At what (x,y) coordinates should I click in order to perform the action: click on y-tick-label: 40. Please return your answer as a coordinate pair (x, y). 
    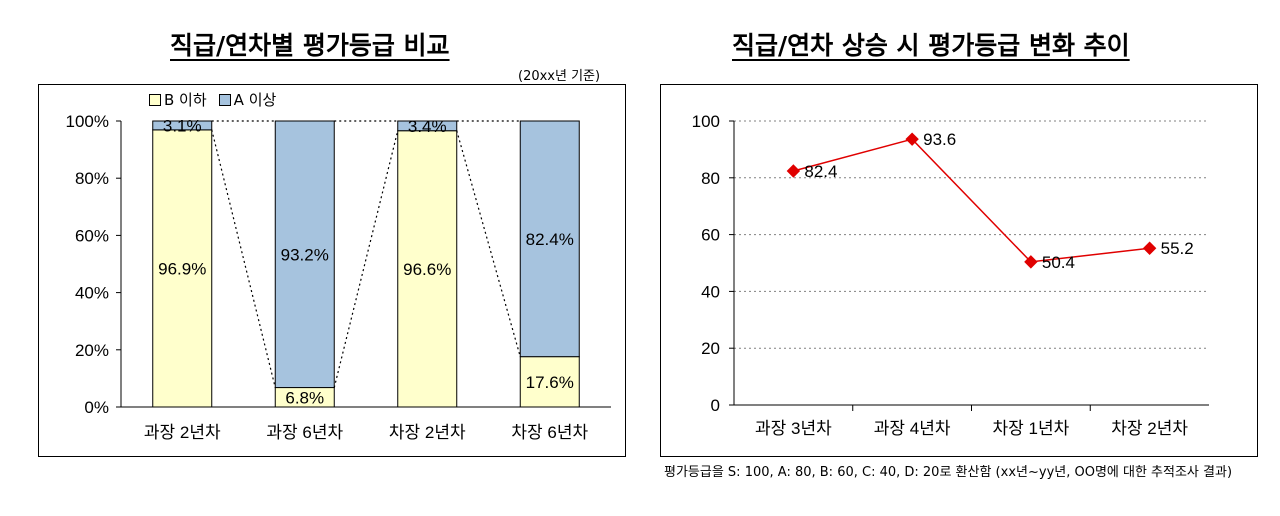
    Looking at the image, I should click on (710, 291).